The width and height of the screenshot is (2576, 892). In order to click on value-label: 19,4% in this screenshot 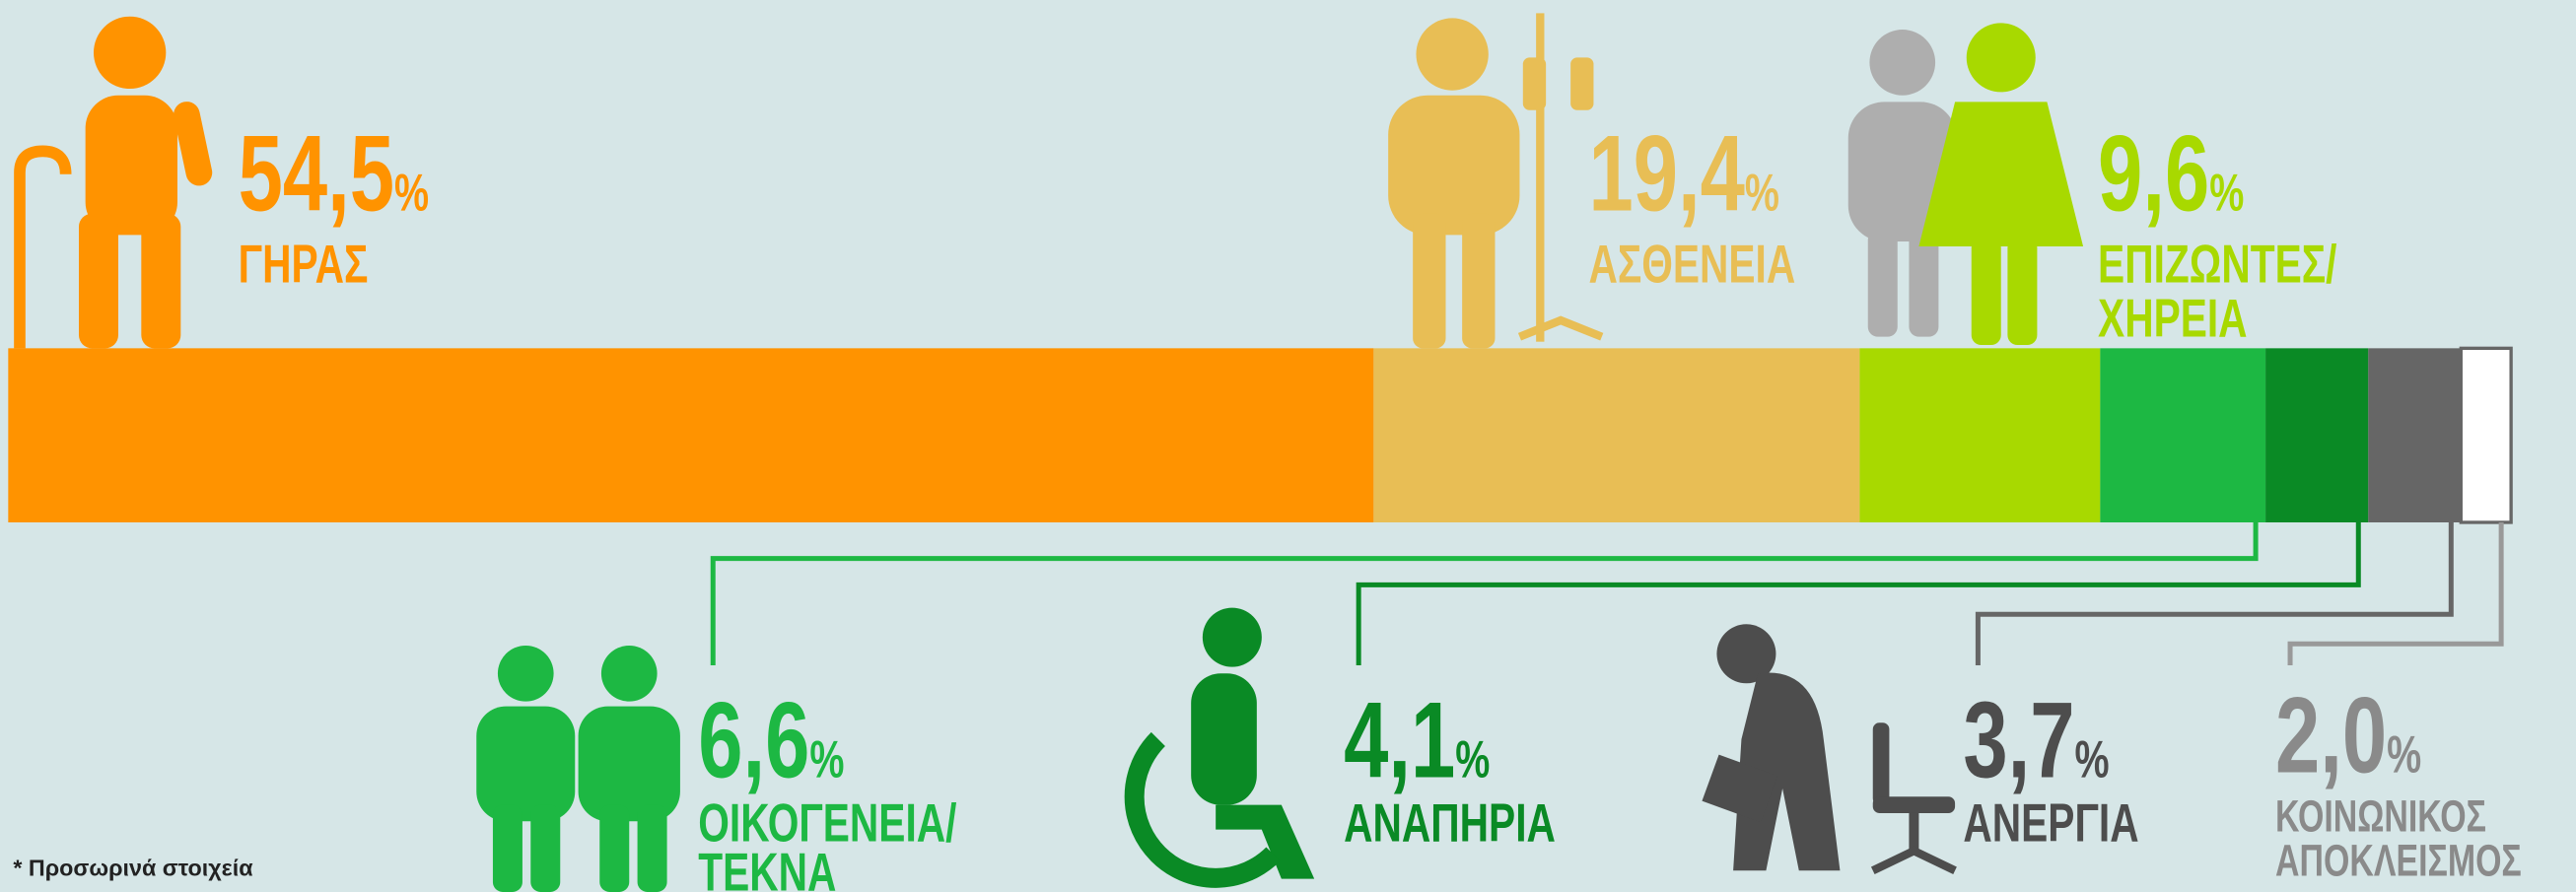, I will do `click(1683, 172)`.